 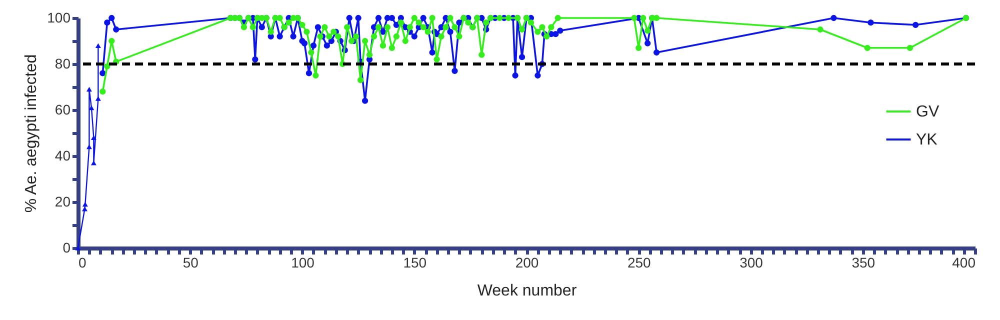 I want to click on y-axis-title: % Ae. aegypti infected, so click(x=31, y=133).